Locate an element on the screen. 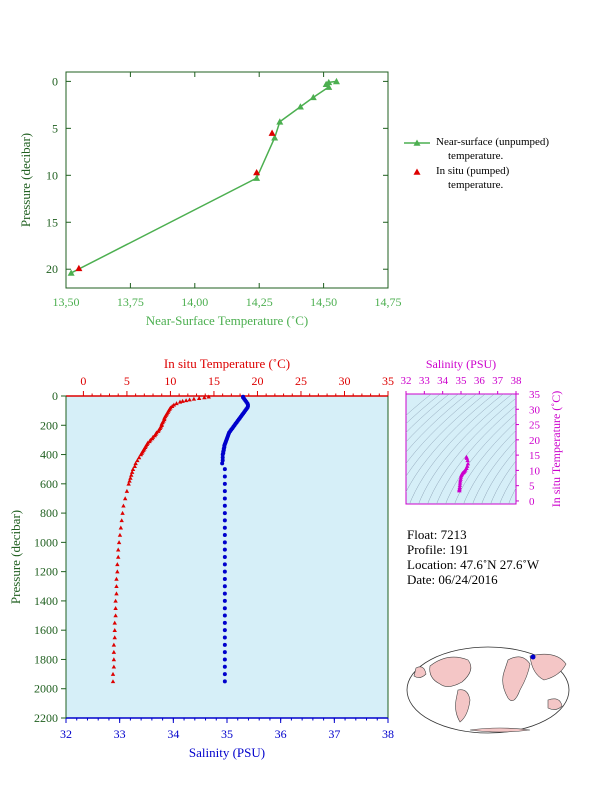 The image size is (612, 797). ts-x-tick-label: 34 is located at coordinates (443, 381).